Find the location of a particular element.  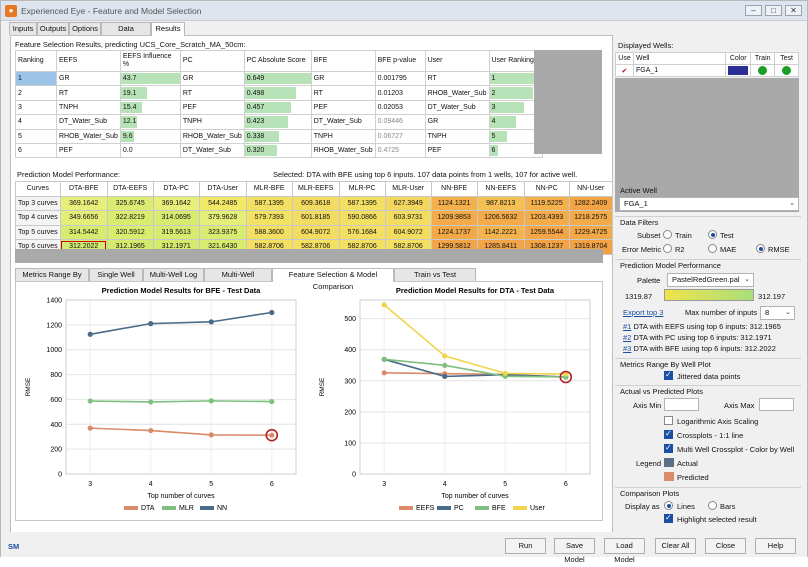

pvalue-cell: 0.01203 is located at coordinates (400, 93).